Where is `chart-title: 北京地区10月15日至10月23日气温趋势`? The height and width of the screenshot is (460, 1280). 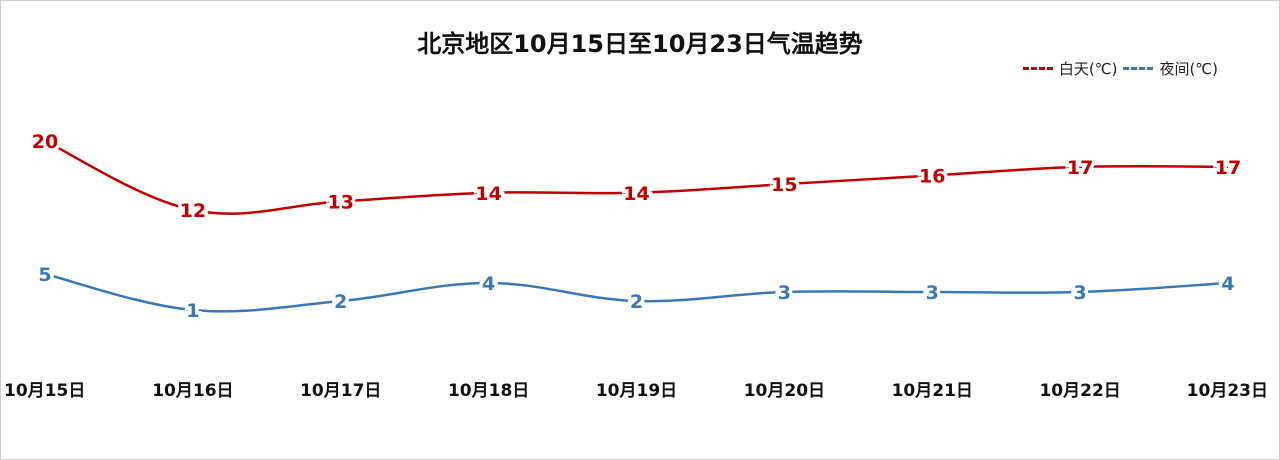 chart-title: 北京地区10月15日至10月23日气温趋势 is located at coordinates (640, 44).